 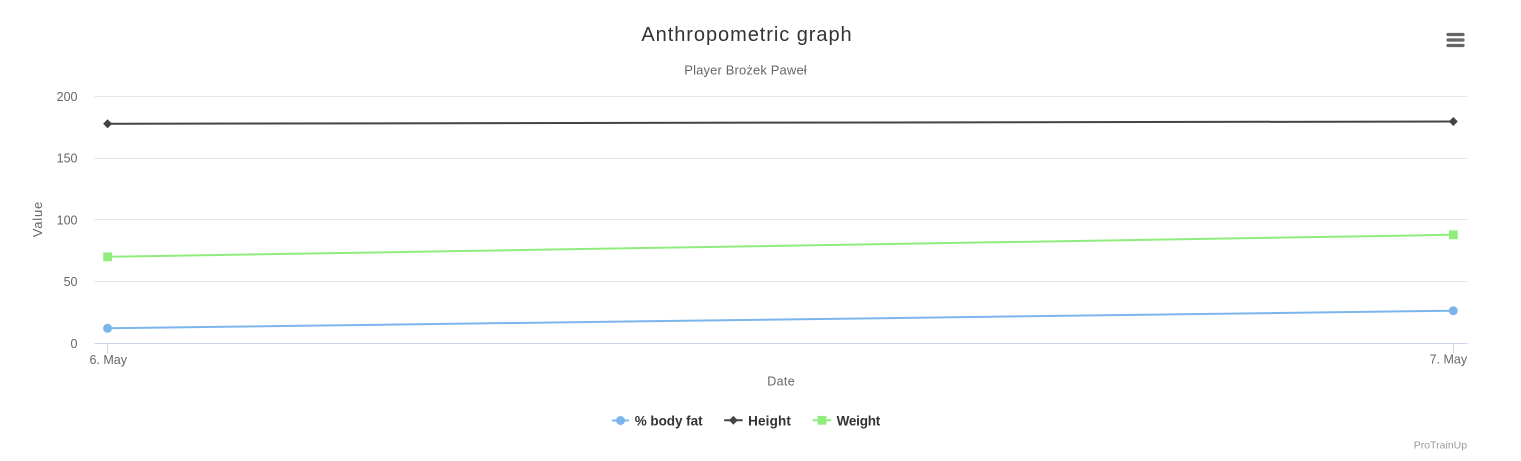 I want to click on svg-text: 7. May, so click(x=1449, y=360).